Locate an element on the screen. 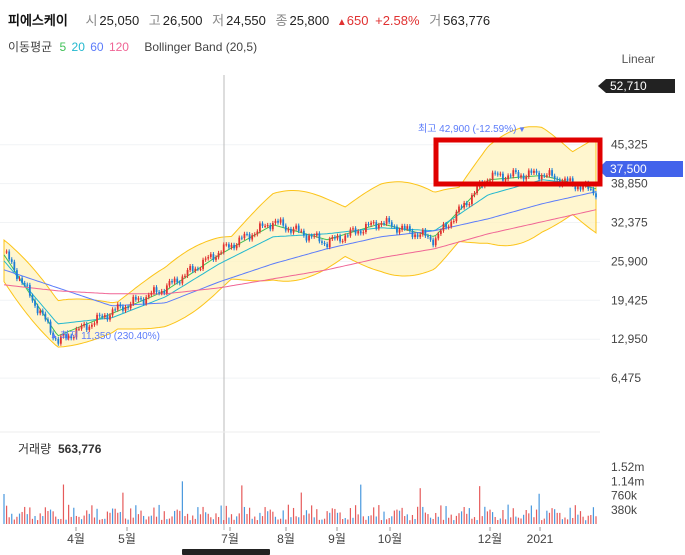  price-tick-label: 12,950 is located at coordinates (629, 339).